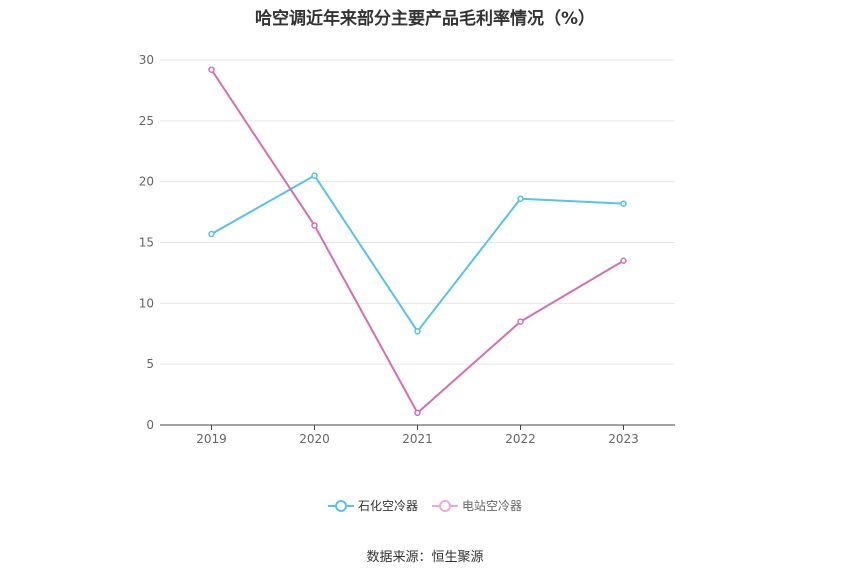  What do you see at coordinates (314, 439) in the screenshot?
I see `x-tick-label: 2020` at bounding box center [314, 439].